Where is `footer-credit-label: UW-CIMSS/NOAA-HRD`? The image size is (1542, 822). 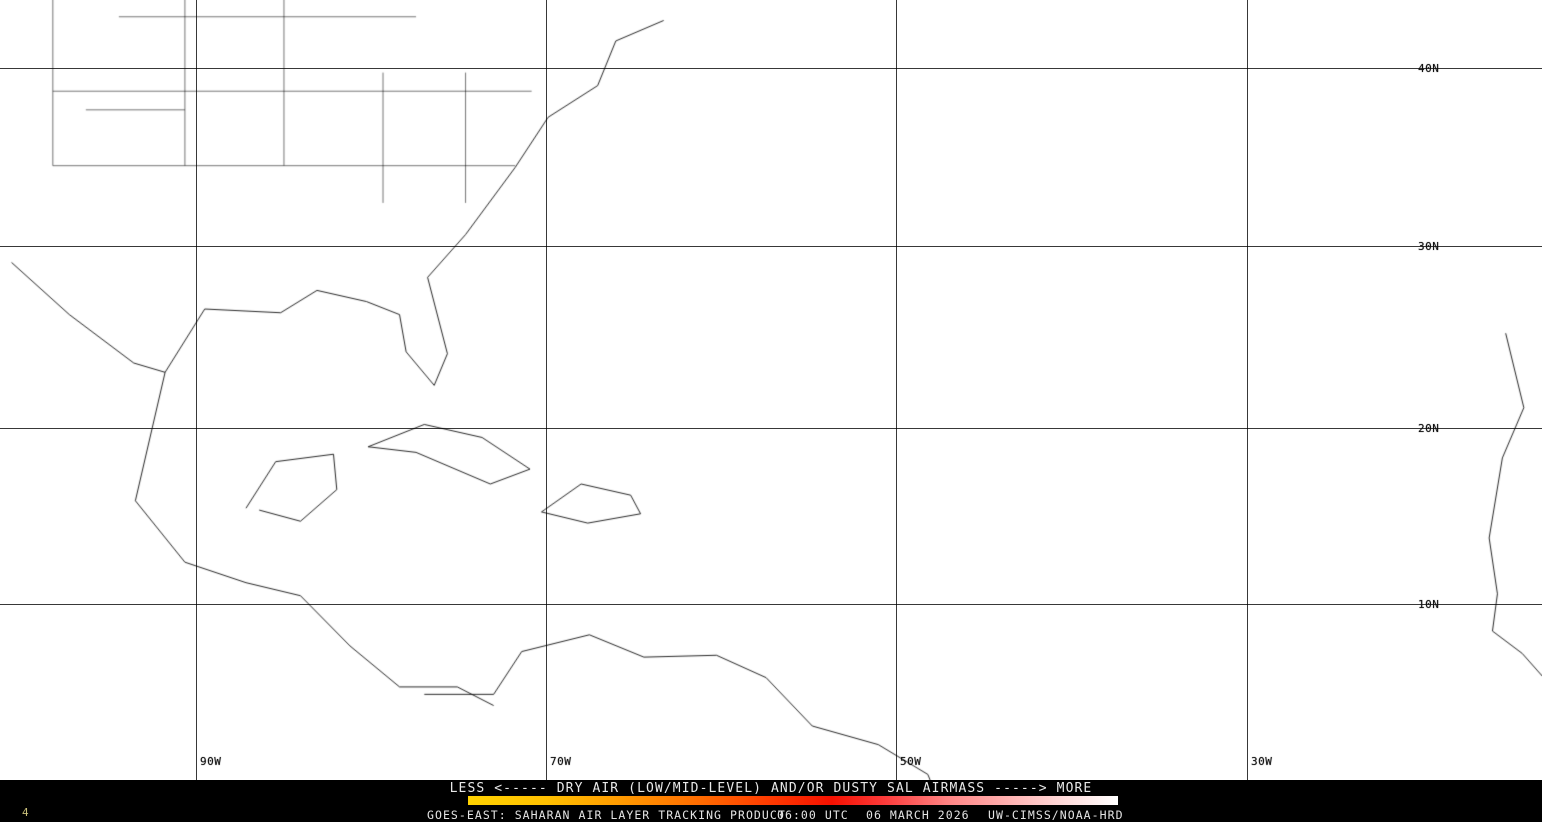 footer-credit-label: UW-CIMSS/NOAA-HRD is located at coordinates (1056, 815).